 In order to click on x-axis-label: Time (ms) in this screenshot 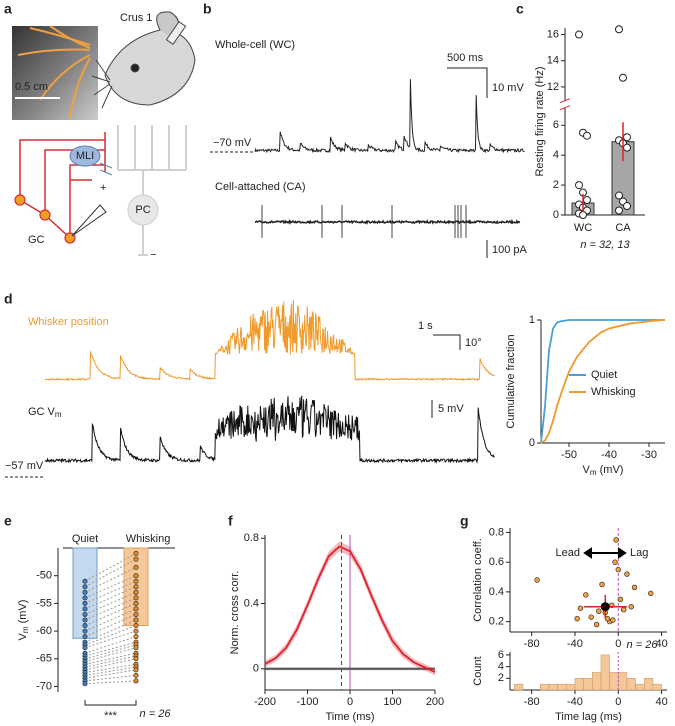, I will do `click(349, 717)`.